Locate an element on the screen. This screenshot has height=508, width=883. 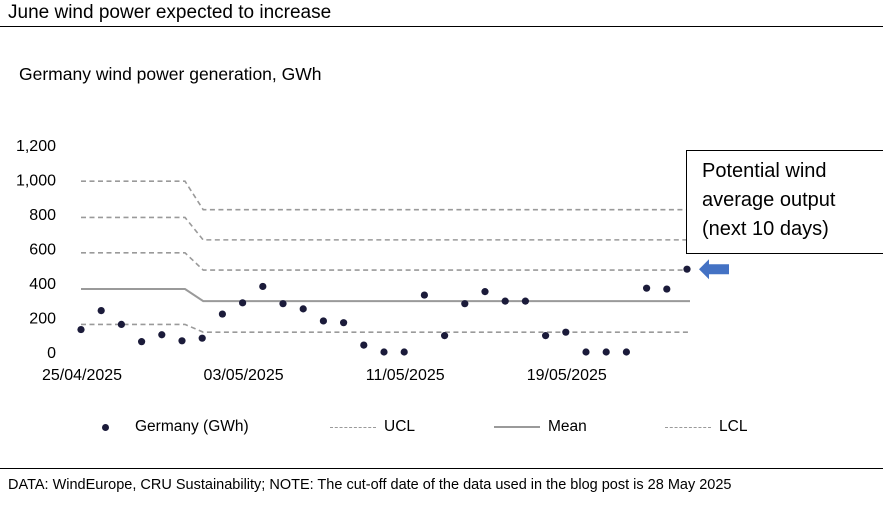
x-tick-label: 19/05/2025 is located at coordinates (567, 375).